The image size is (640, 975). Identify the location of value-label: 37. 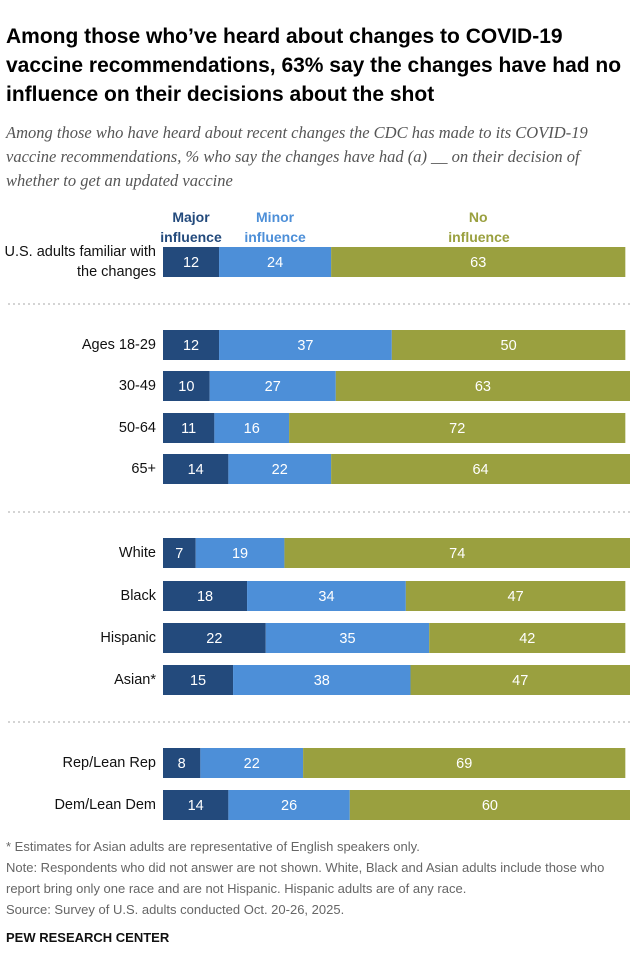
(305, 346).